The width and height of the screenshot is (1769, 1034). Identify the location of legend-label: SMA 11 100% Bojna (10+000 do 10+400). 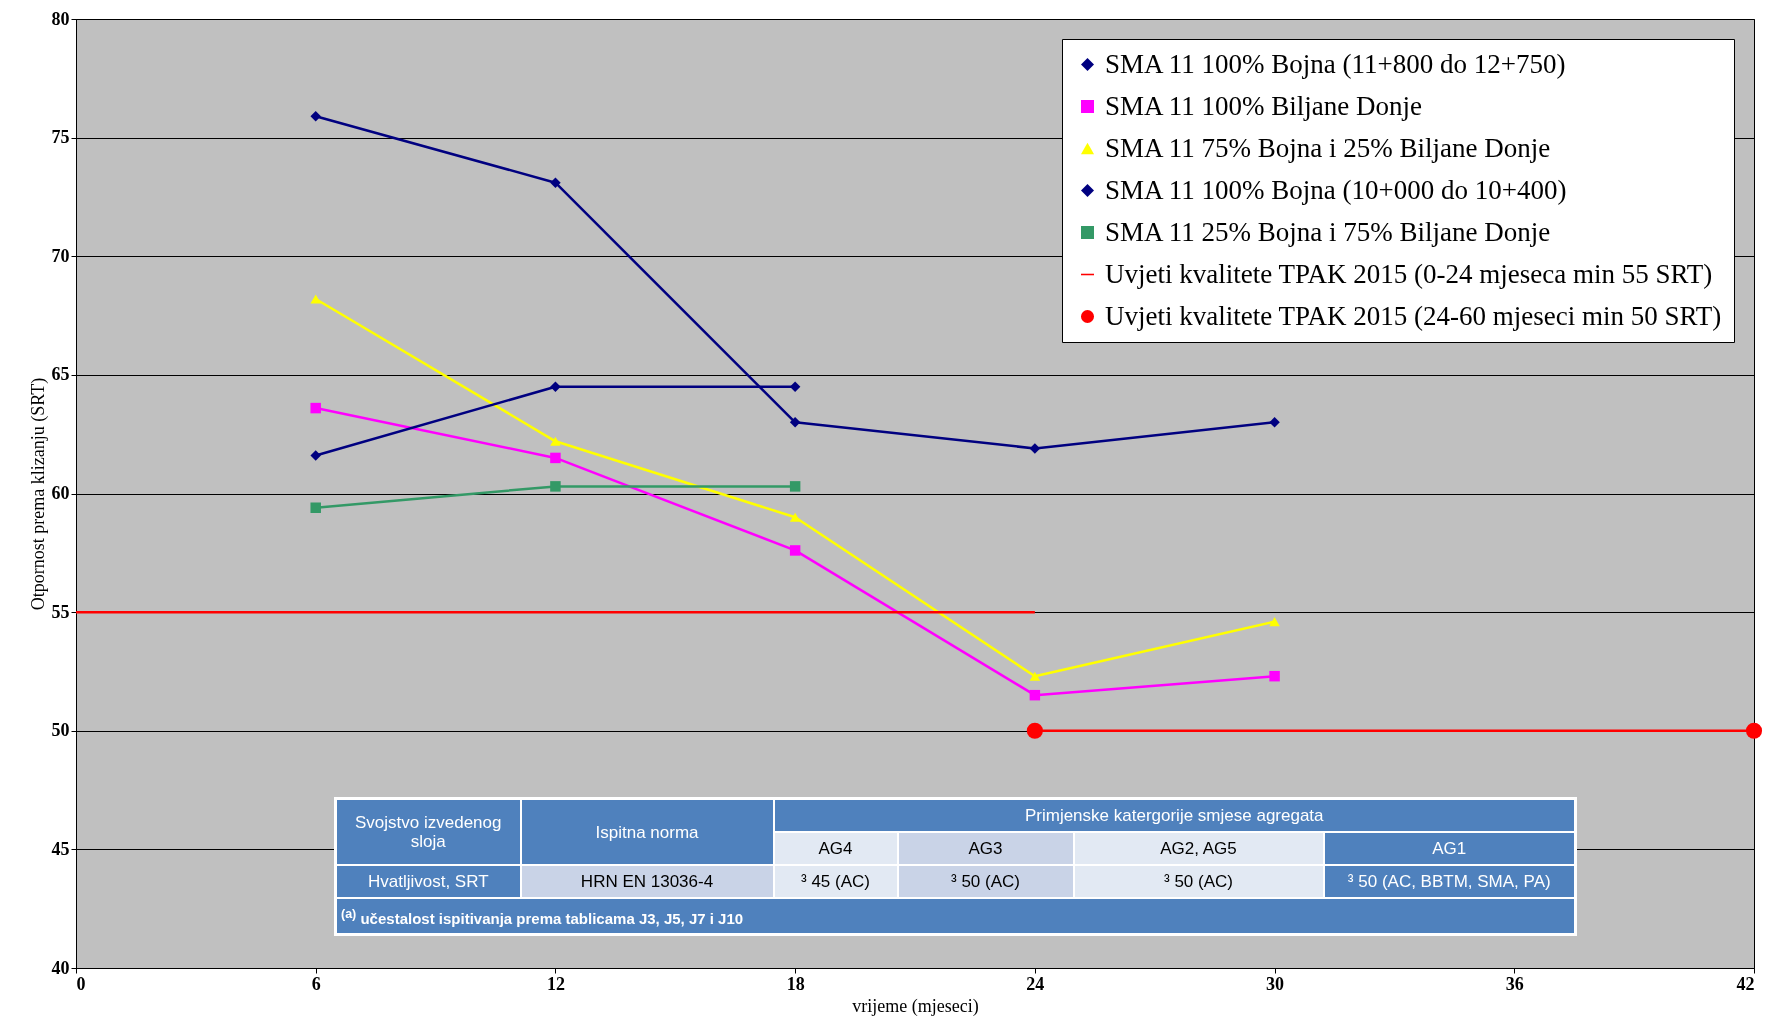
(1336, 189).